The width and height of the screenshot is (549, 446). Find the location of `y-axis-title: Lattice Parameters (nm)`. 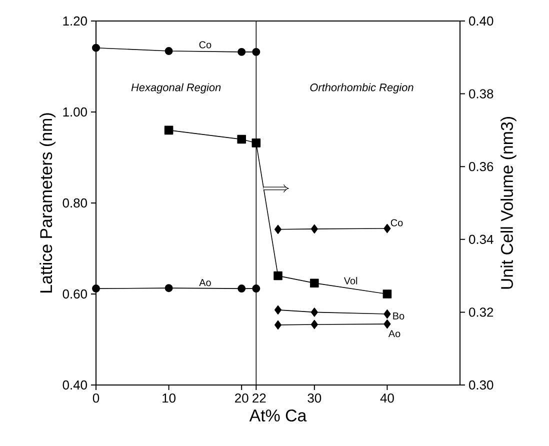

y-axis-title: Lattice Parameters (nm) is located at coordinates (48, 202).